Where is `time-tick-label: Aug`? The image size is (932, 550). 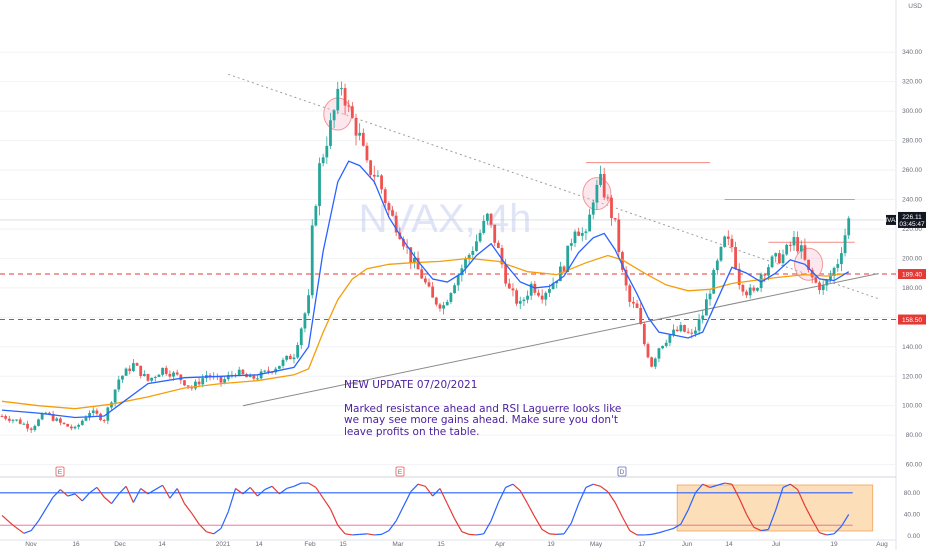
time-tick-label: Aug is located at coordinates (882, 544).